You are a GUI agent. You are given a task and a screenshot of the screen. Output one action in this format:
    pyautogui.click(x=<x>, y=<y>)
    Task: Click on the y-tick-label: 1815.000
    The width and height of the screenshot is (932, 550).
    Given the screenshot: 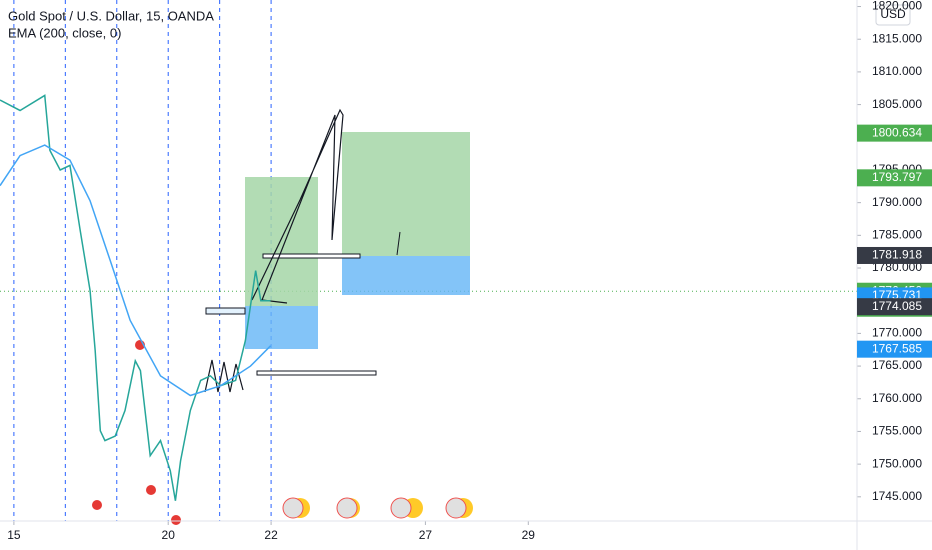 What is the action you would take?
    pyautogui.click(x=897, y=38)
    